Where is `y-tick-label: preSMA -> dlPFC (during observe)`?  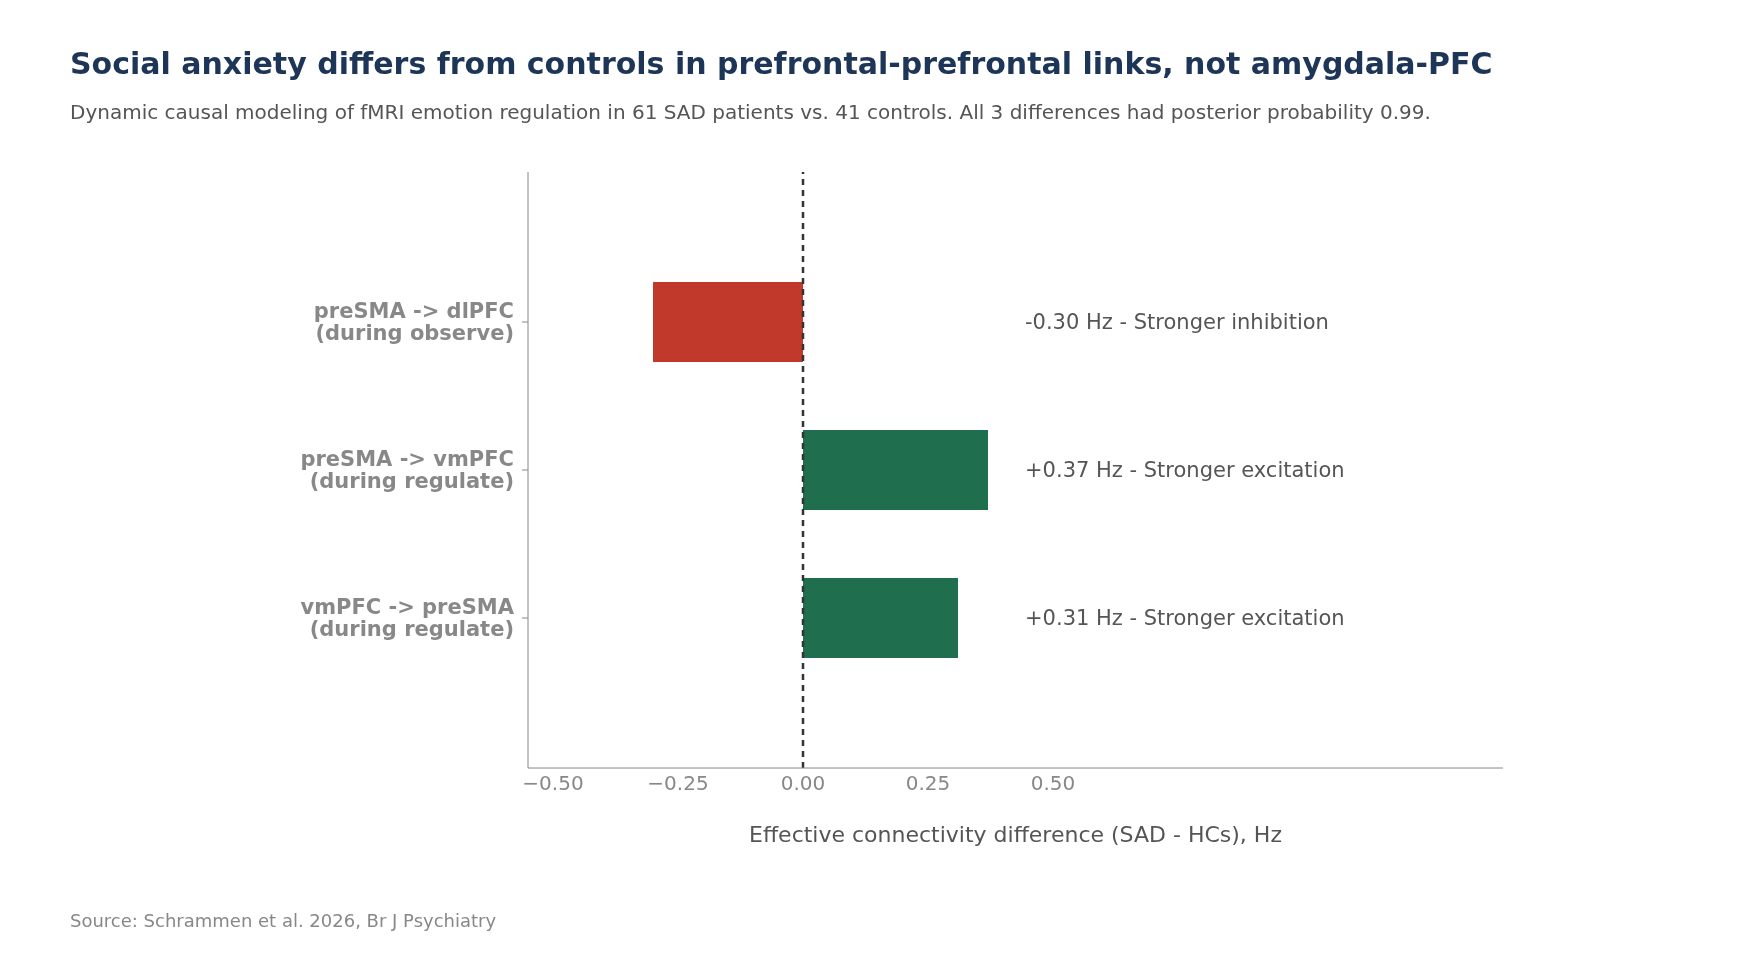 y-tick-label: preSMA -> dlPFC (during observe) is located at coordinates (413, 322).